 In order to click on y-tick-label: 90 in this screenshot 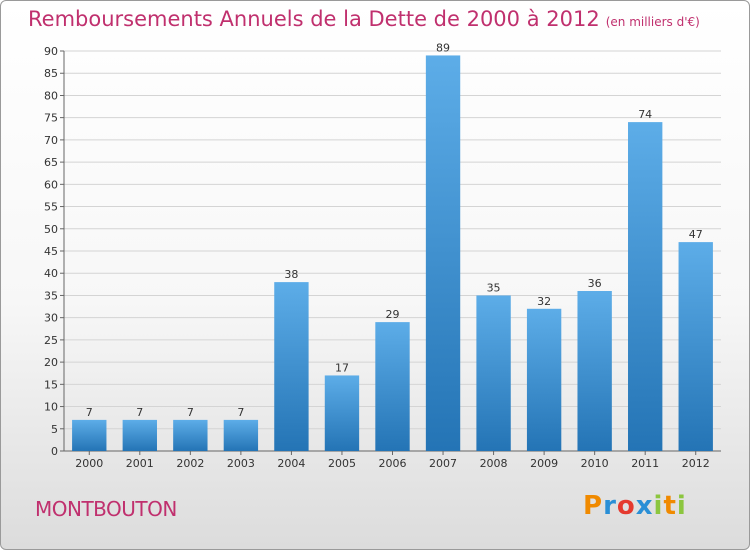, I will do `click(51, 51)`.